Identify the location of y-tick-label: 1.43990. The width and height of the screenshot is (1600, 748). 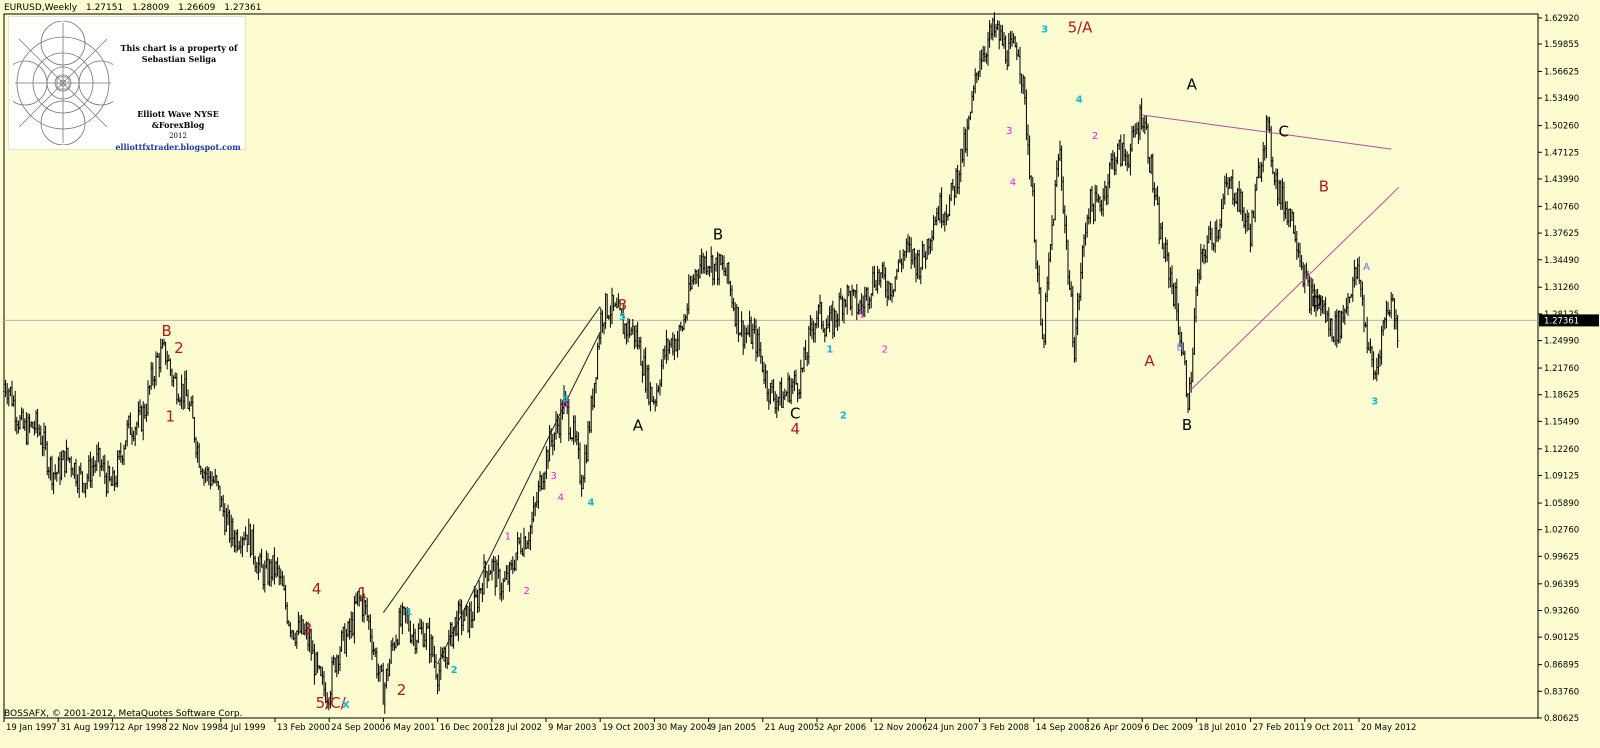
(1561, 180).